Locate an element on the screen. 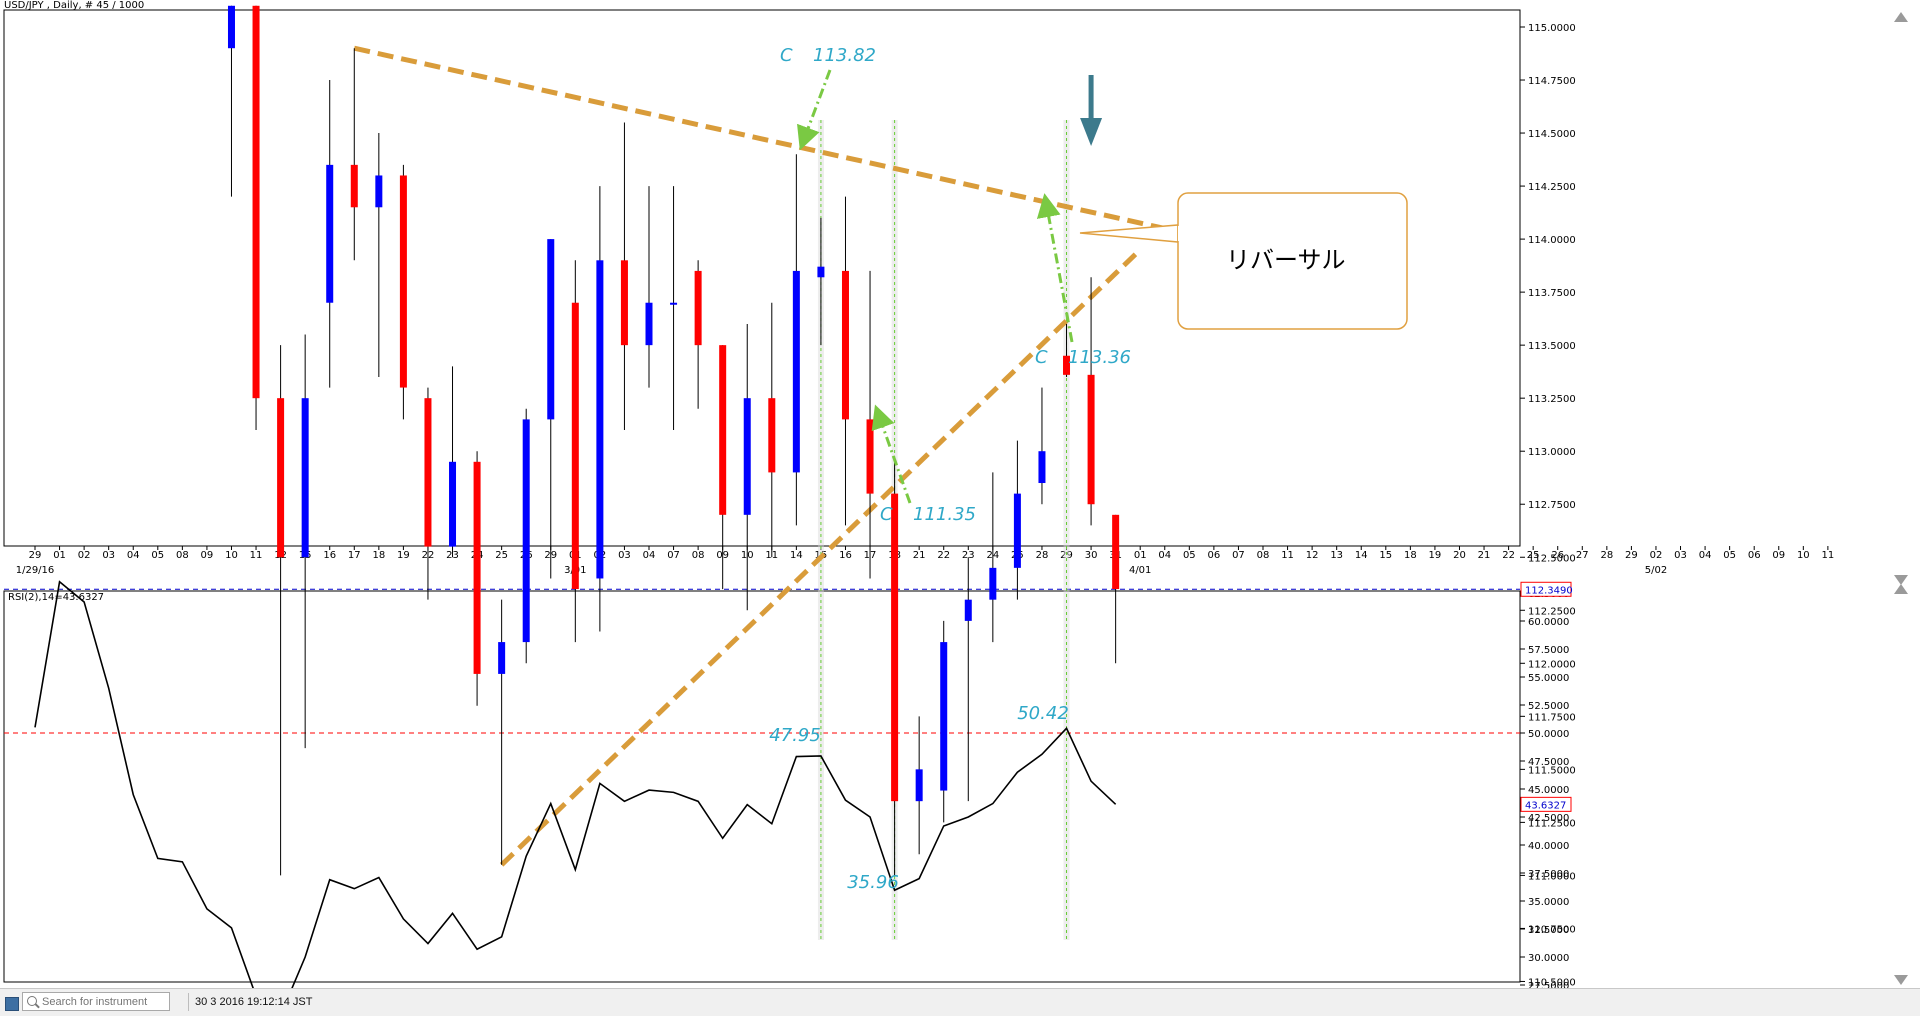 This screenshot has width=1920, height=1016. x-day-label: 10 is located at coordinates (231, 555).